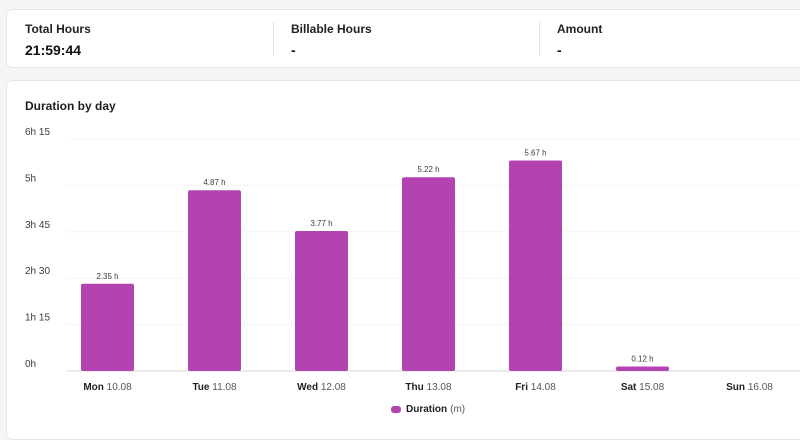  I want to click on amount-label: Amount, so click(580, 29).